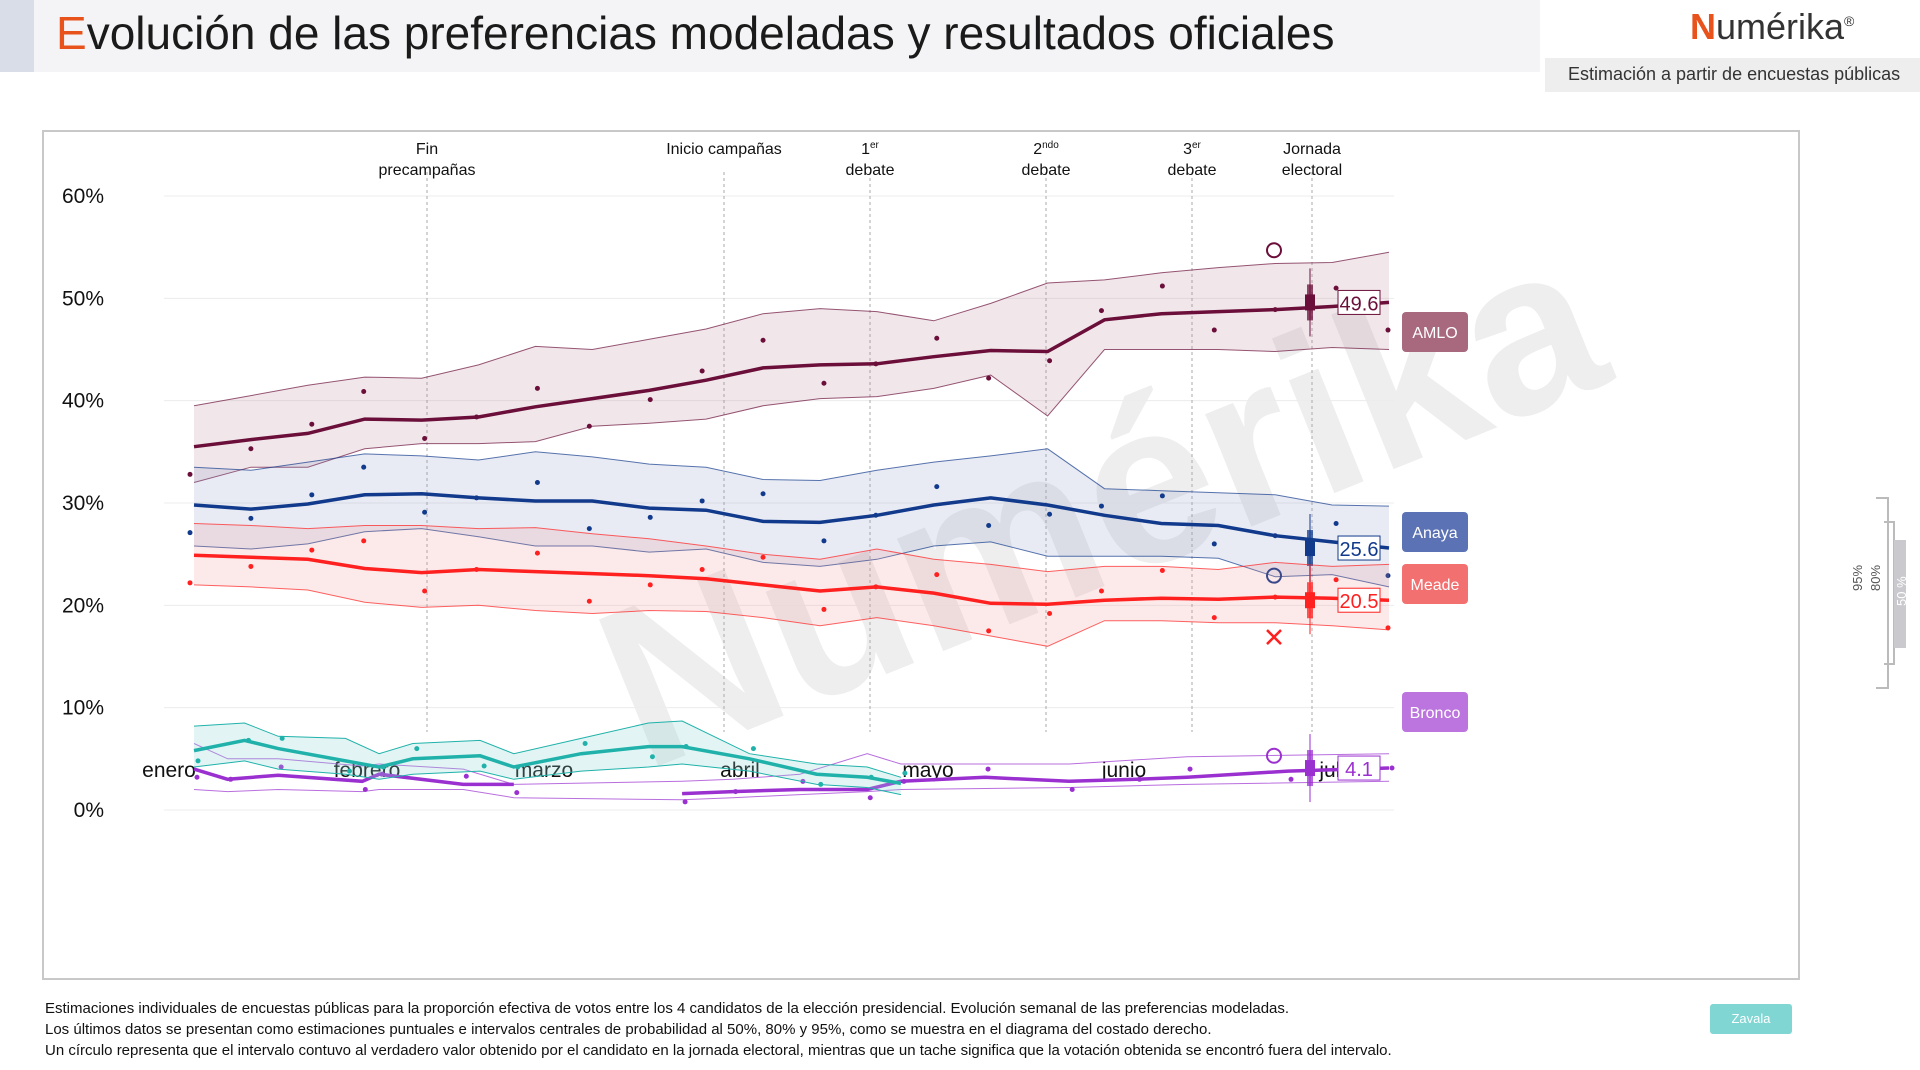  Describe the element at coordinates (71, 33) in the screenshot. I see `title-first-letter: E` at that location.